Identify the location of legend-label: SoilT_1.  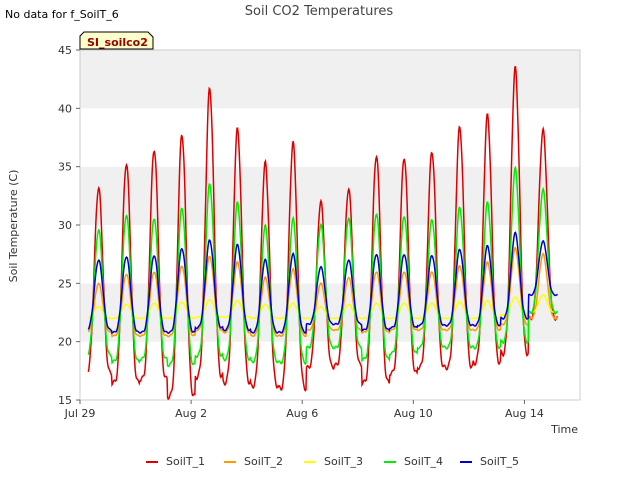
(185, 461).